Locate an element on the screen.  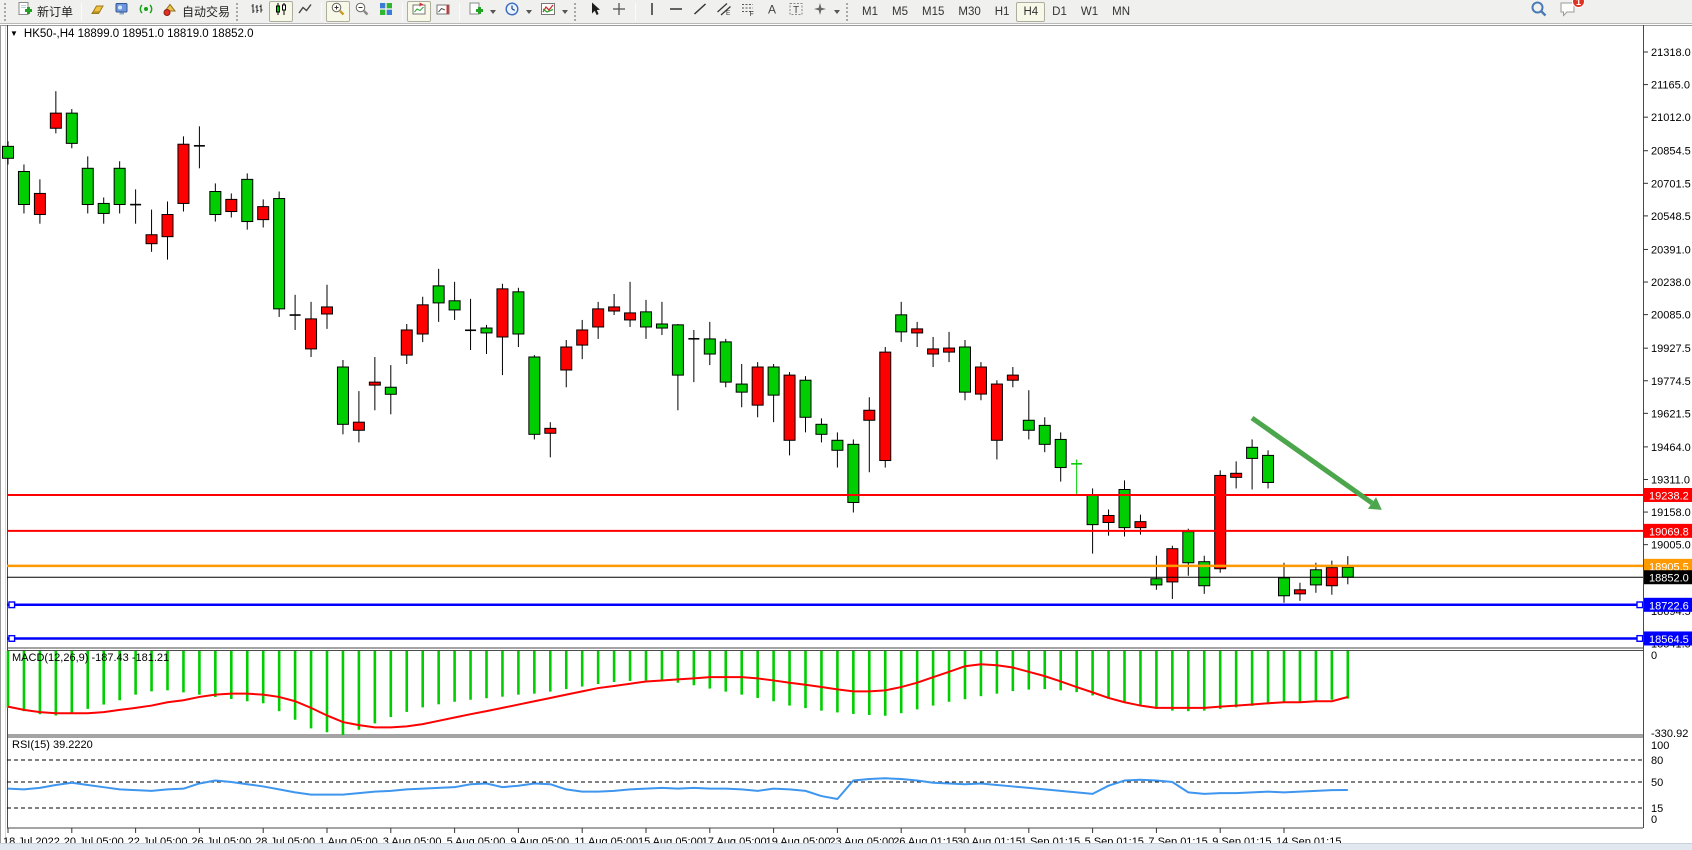
horizontal-line-tool is located at coordinates (676, 11).